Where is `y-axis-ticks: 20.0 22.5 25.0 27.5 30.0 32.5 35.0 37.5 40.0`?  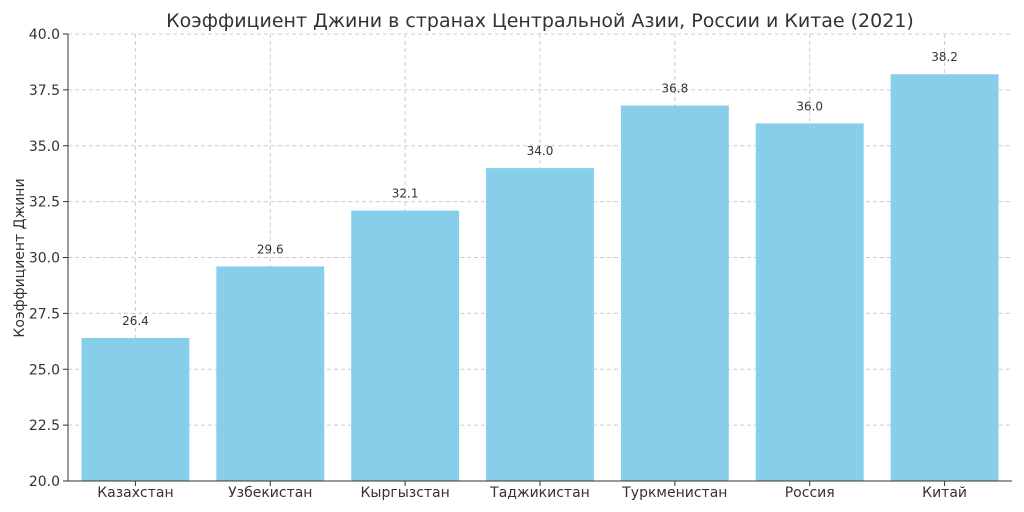
y-axis-ticks: 20.0 22.5 25.0 27.5 30.0 32.5 35.0 37.5 40.0 is located at coordinates (48, 258).